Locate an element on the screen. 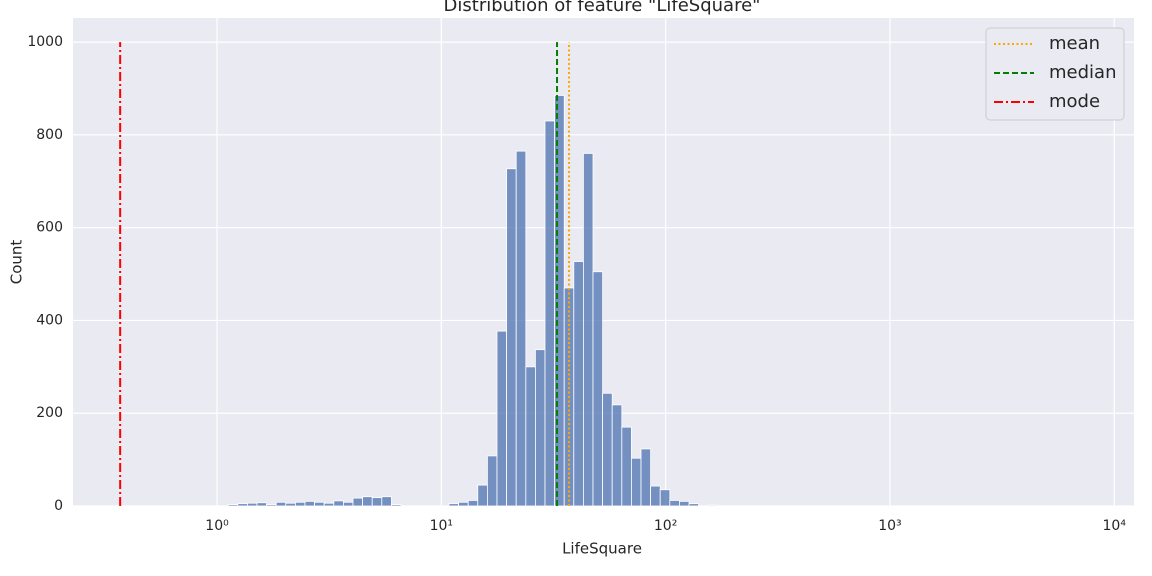 The height and width of the screenshot is (576, 1152). y-tick-label: 200 is located at coordinates (49, 413).